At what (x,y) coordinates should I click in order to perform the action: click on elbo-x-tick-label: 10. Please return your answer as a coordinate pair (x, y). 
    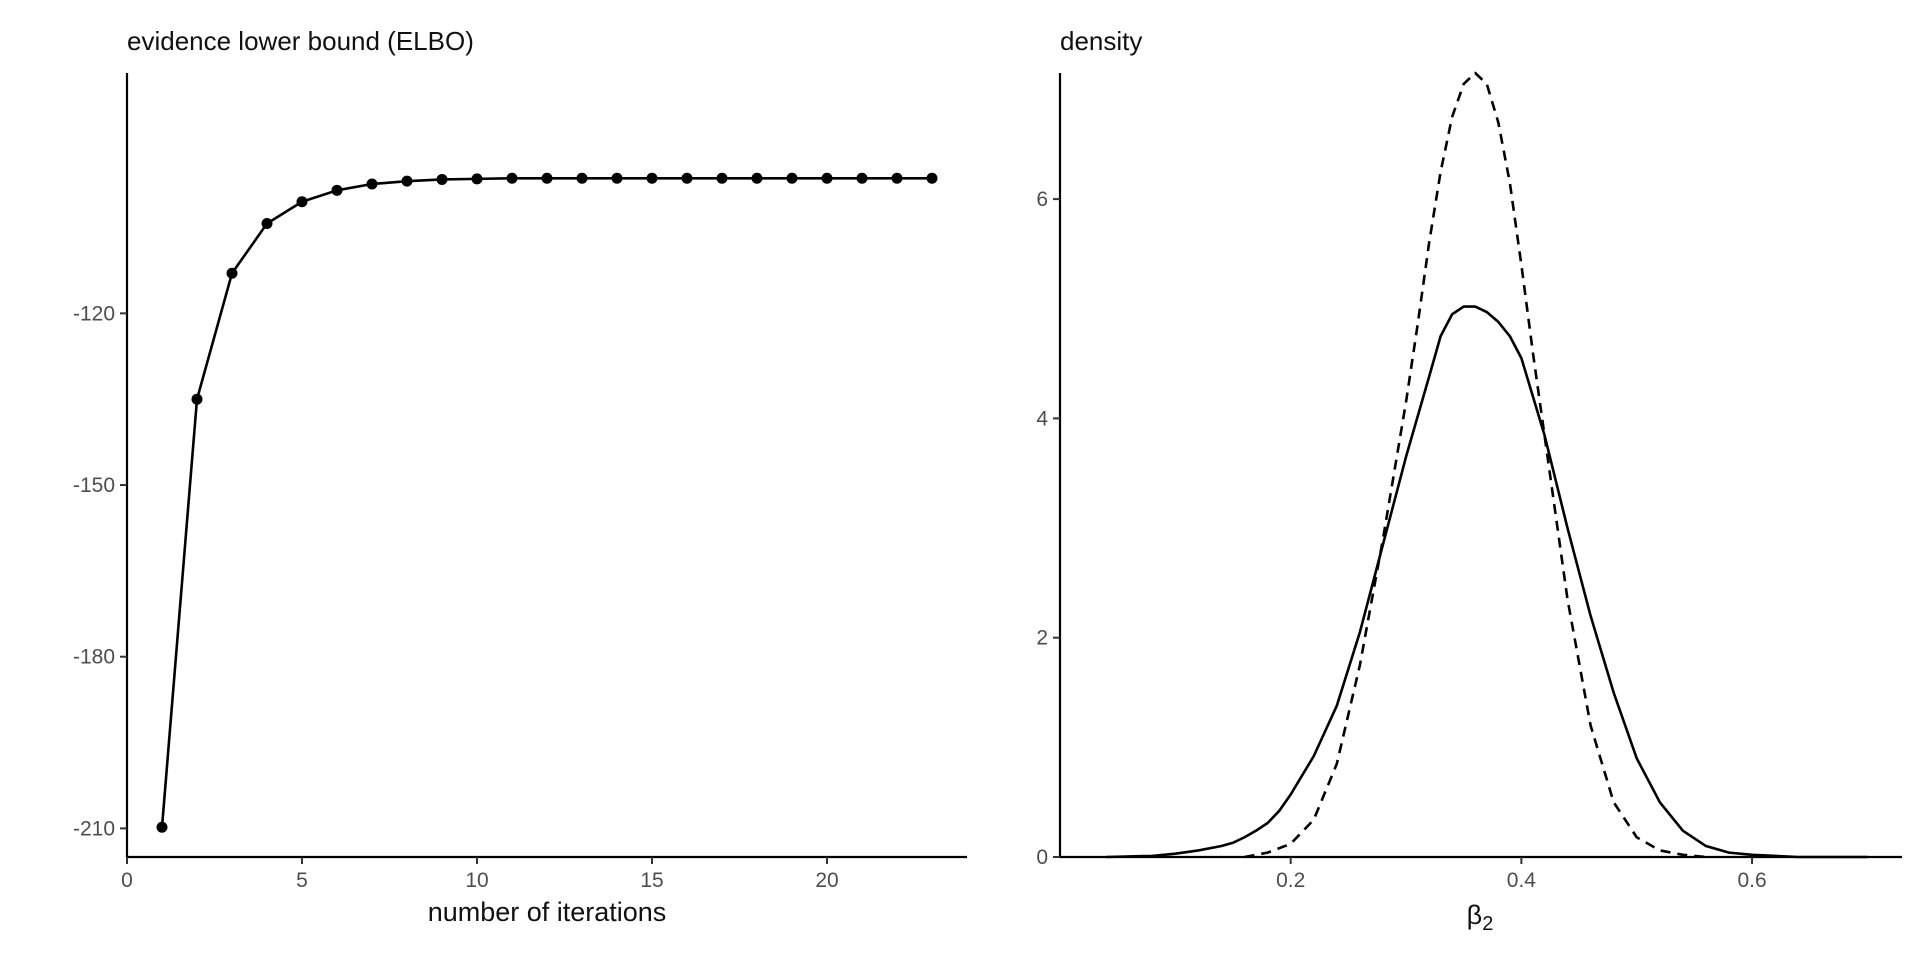
    Looking at the image, I should click on (476, 880).